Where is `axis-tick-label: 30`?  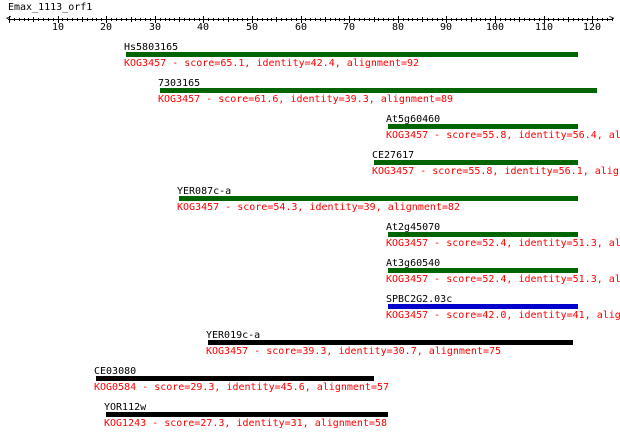 axis-tick-label: 30 is located at coordinates (155, 27).